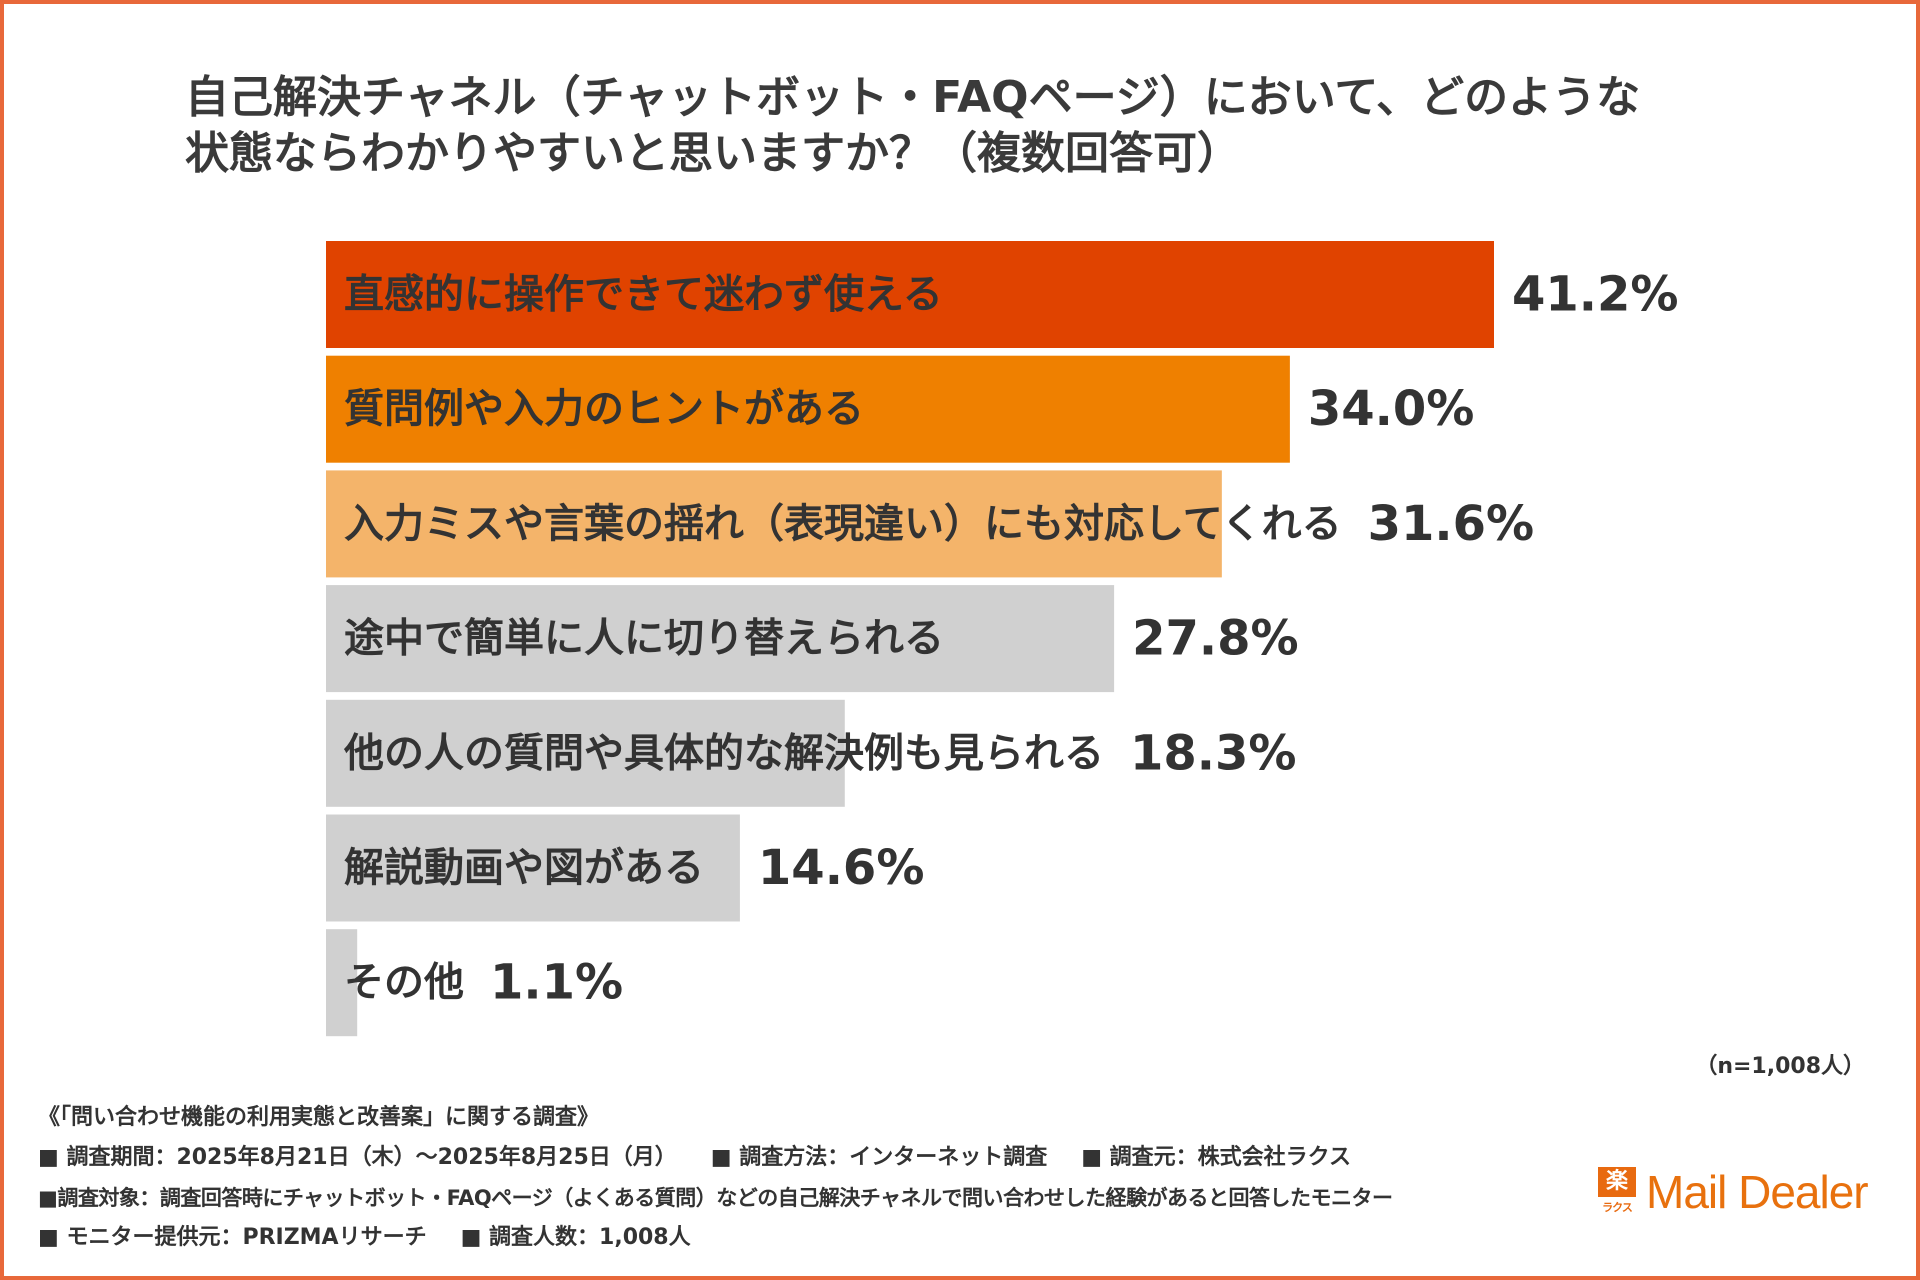 The image size is (1920, 1280). Describe the element at coordinates (723, 753) in the screenshot. I see `bar-label-5: 他の人の質問や具体的な解決例も見られる` at that location.